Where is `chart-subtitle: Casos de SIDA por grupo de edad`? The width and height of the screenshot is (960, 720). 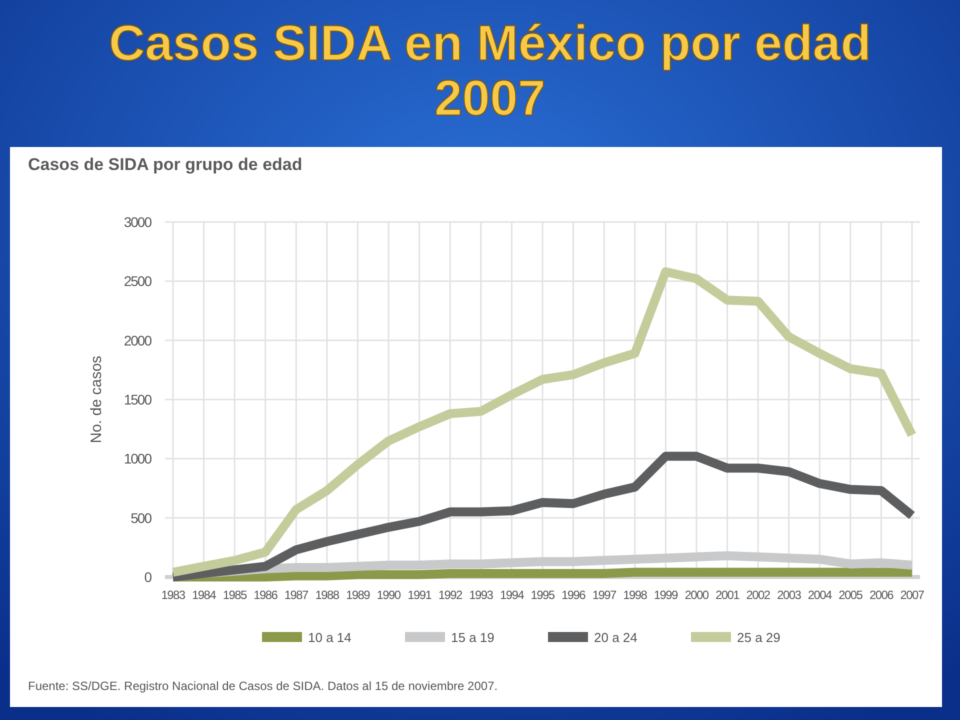 chart-subtitle: Casos de SIDA por grupo de edad is located at coordinates (165, 164).